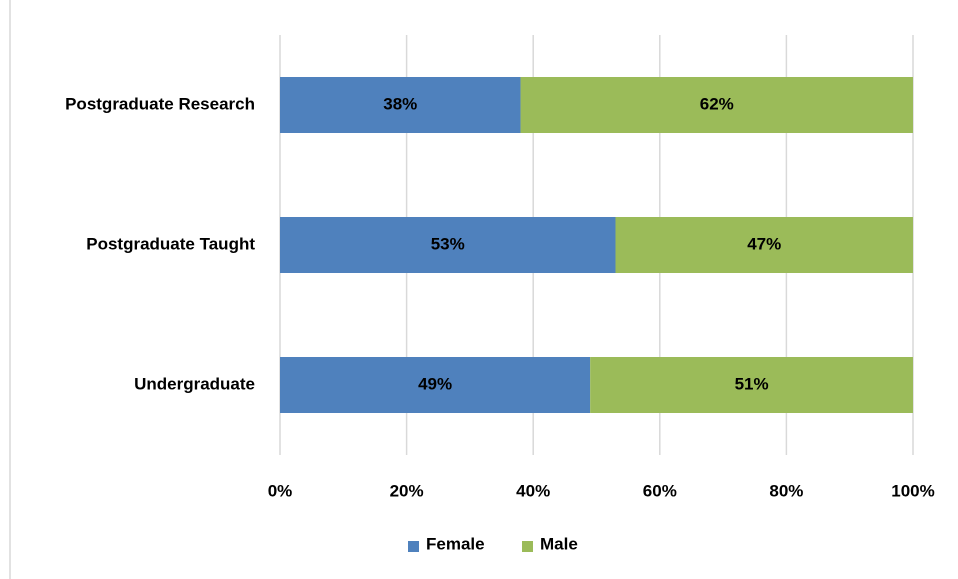  Describe the element at coordinates (455, 543) in the screenshot. I see `legend-label: Female` at that location.